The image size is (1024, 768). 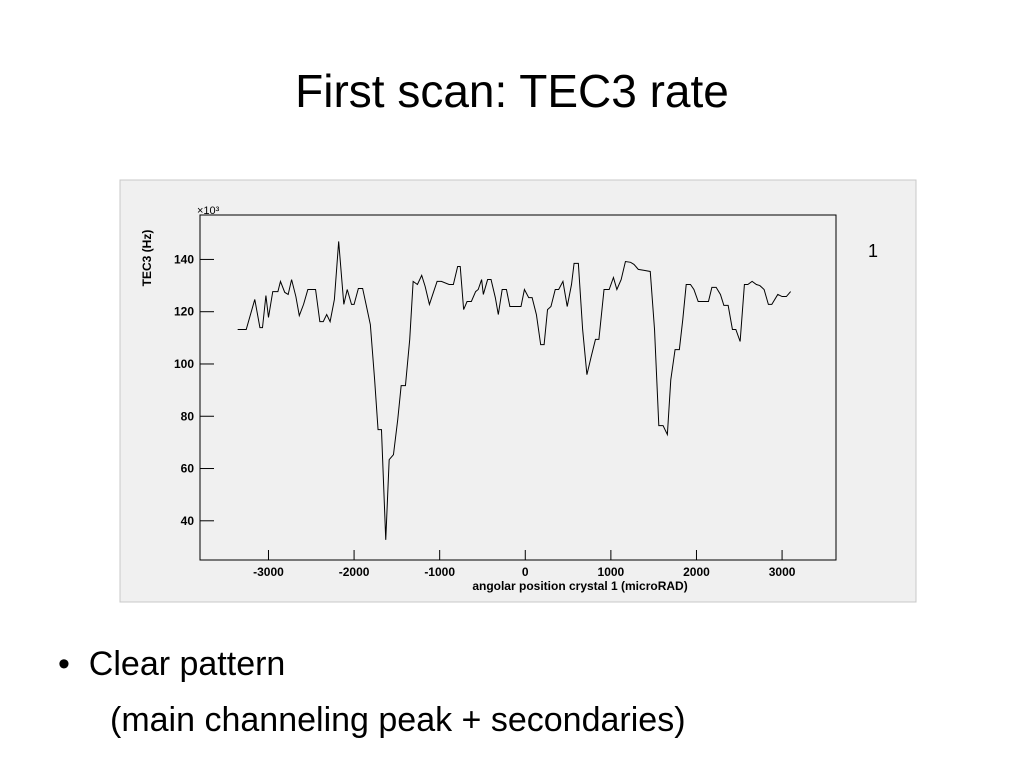 I want to click on y-tick-label: 60, so click(x=188, y=469).